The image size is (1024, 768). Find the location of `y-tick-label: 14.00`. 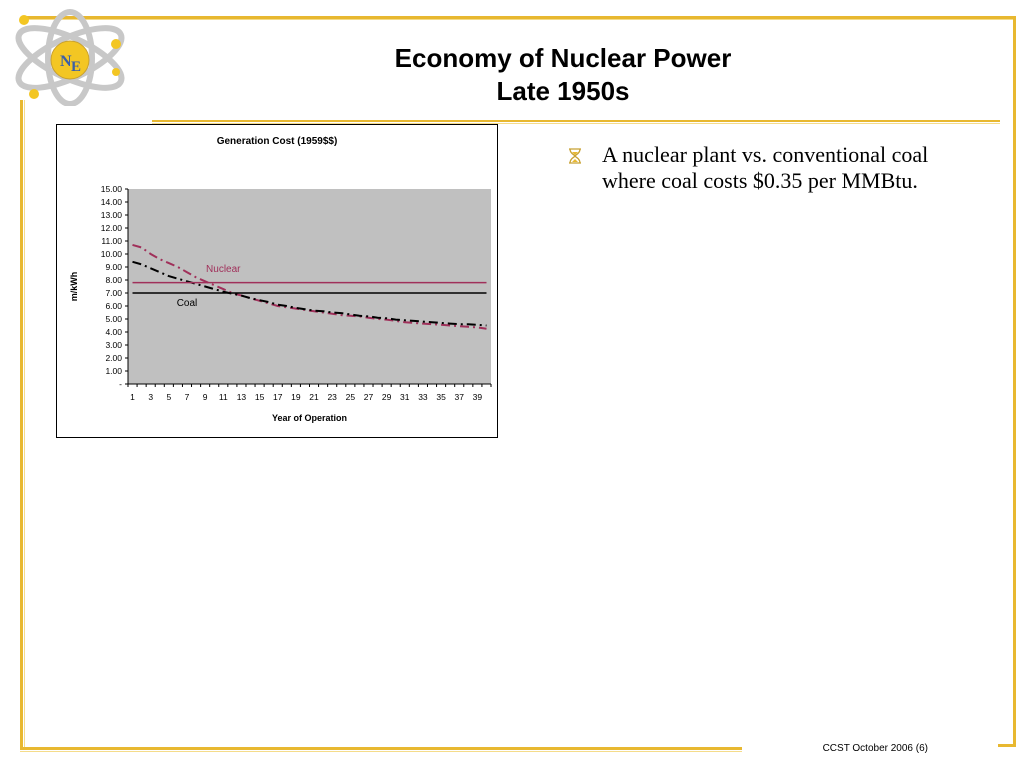

y-tick-label: 14.00 is located at coordinates (112, 202).